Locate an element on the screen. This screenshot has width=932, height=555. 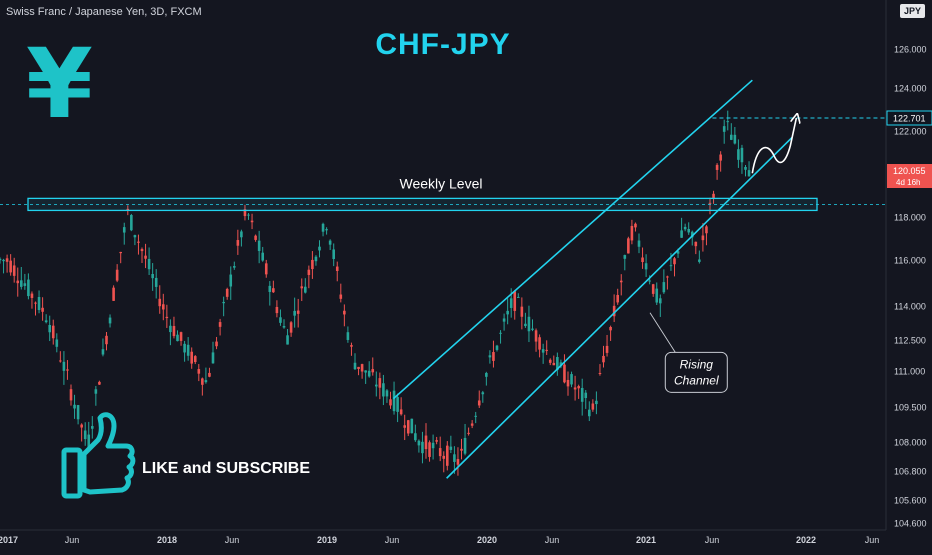
symbol-info: Swiss Franc / Japanese Yen, 3D, FXCM is located at coordinates (104, 12).